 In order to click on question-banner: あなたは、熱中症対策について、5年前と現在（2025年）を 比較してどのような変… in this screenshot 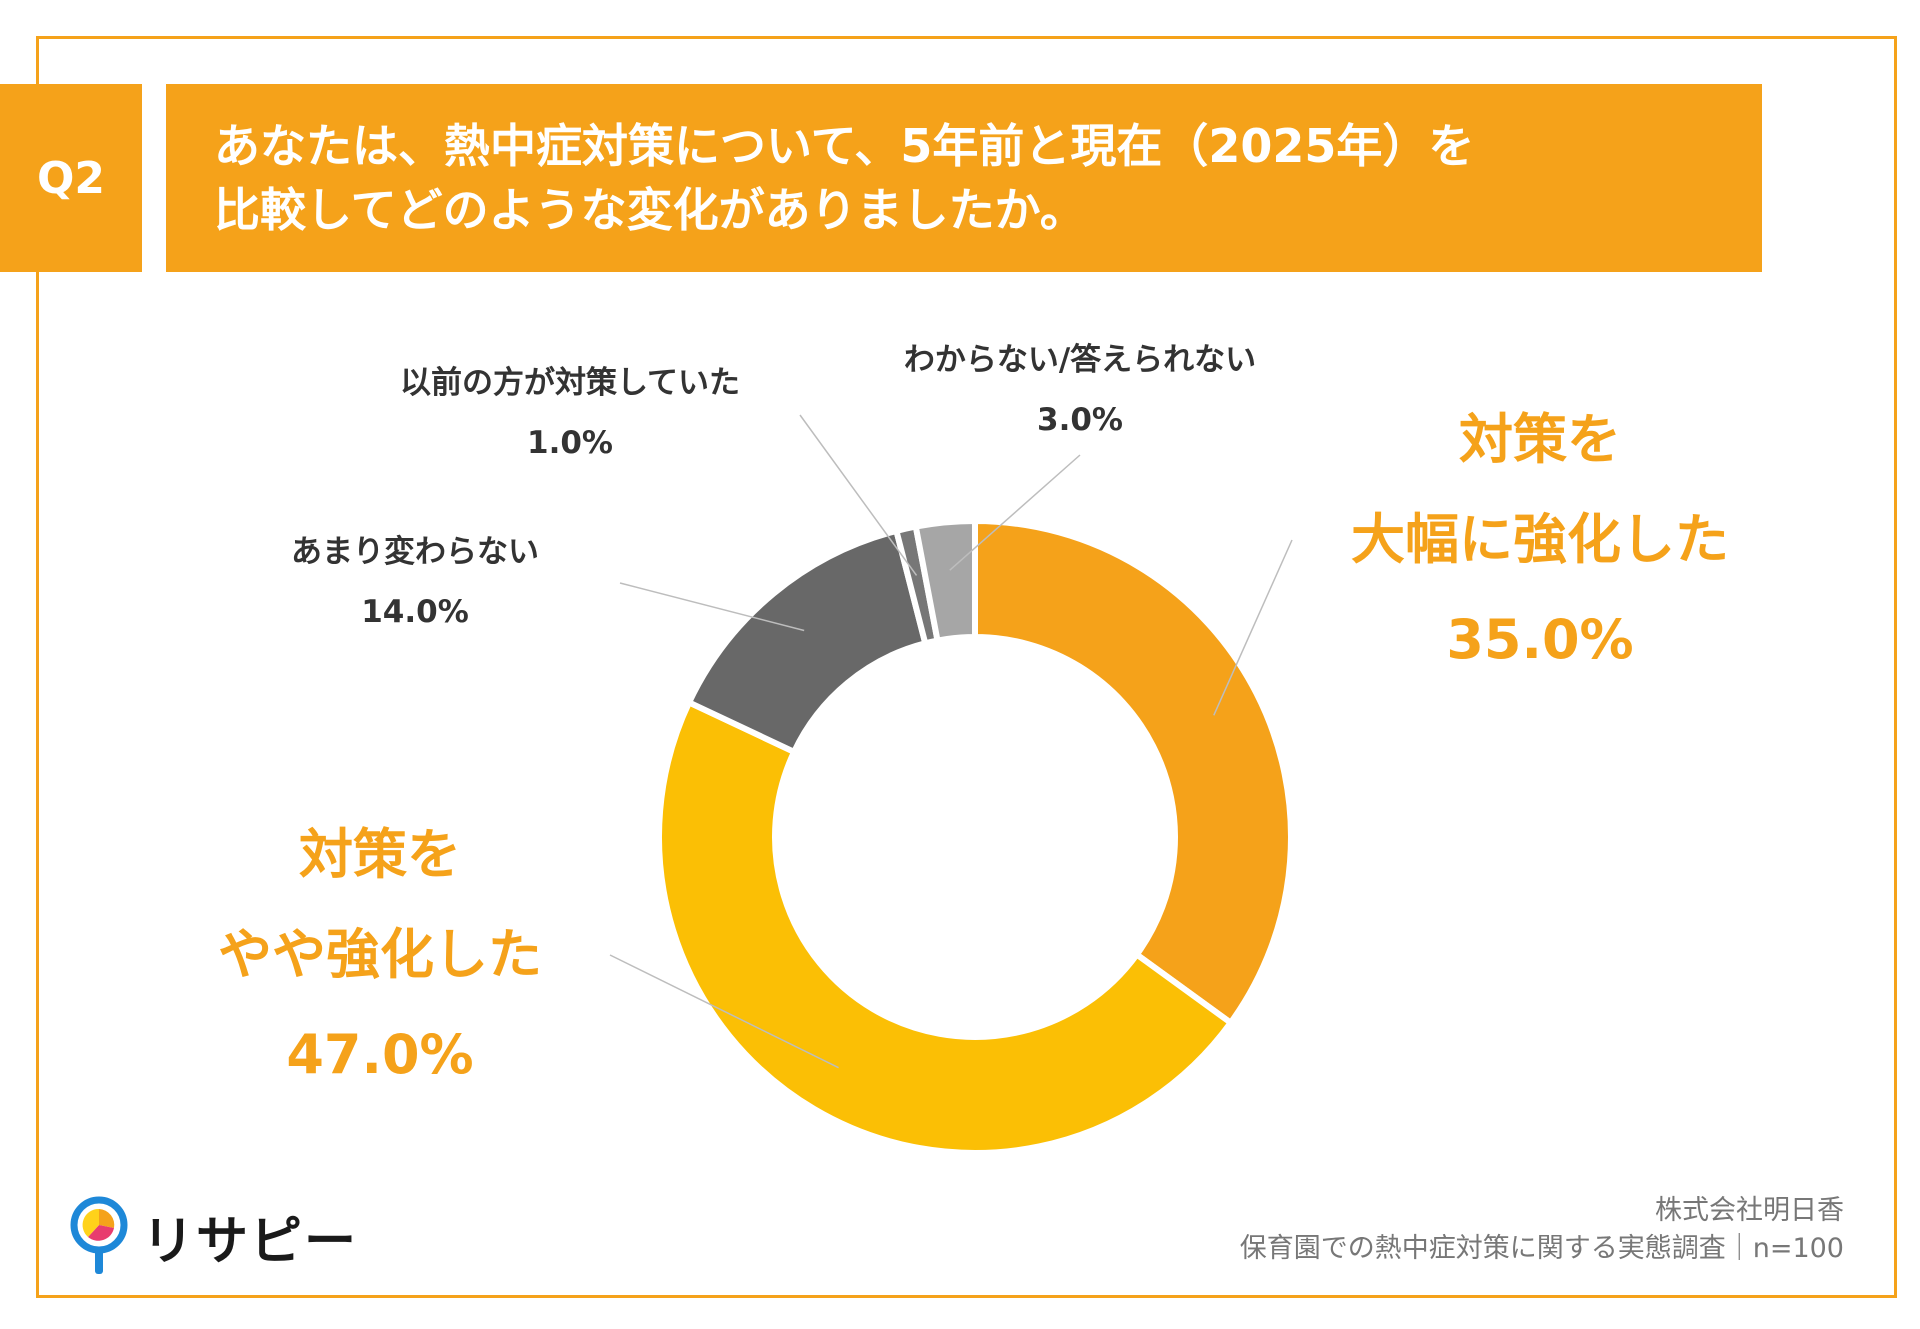, I will do `click(964, 178)`.